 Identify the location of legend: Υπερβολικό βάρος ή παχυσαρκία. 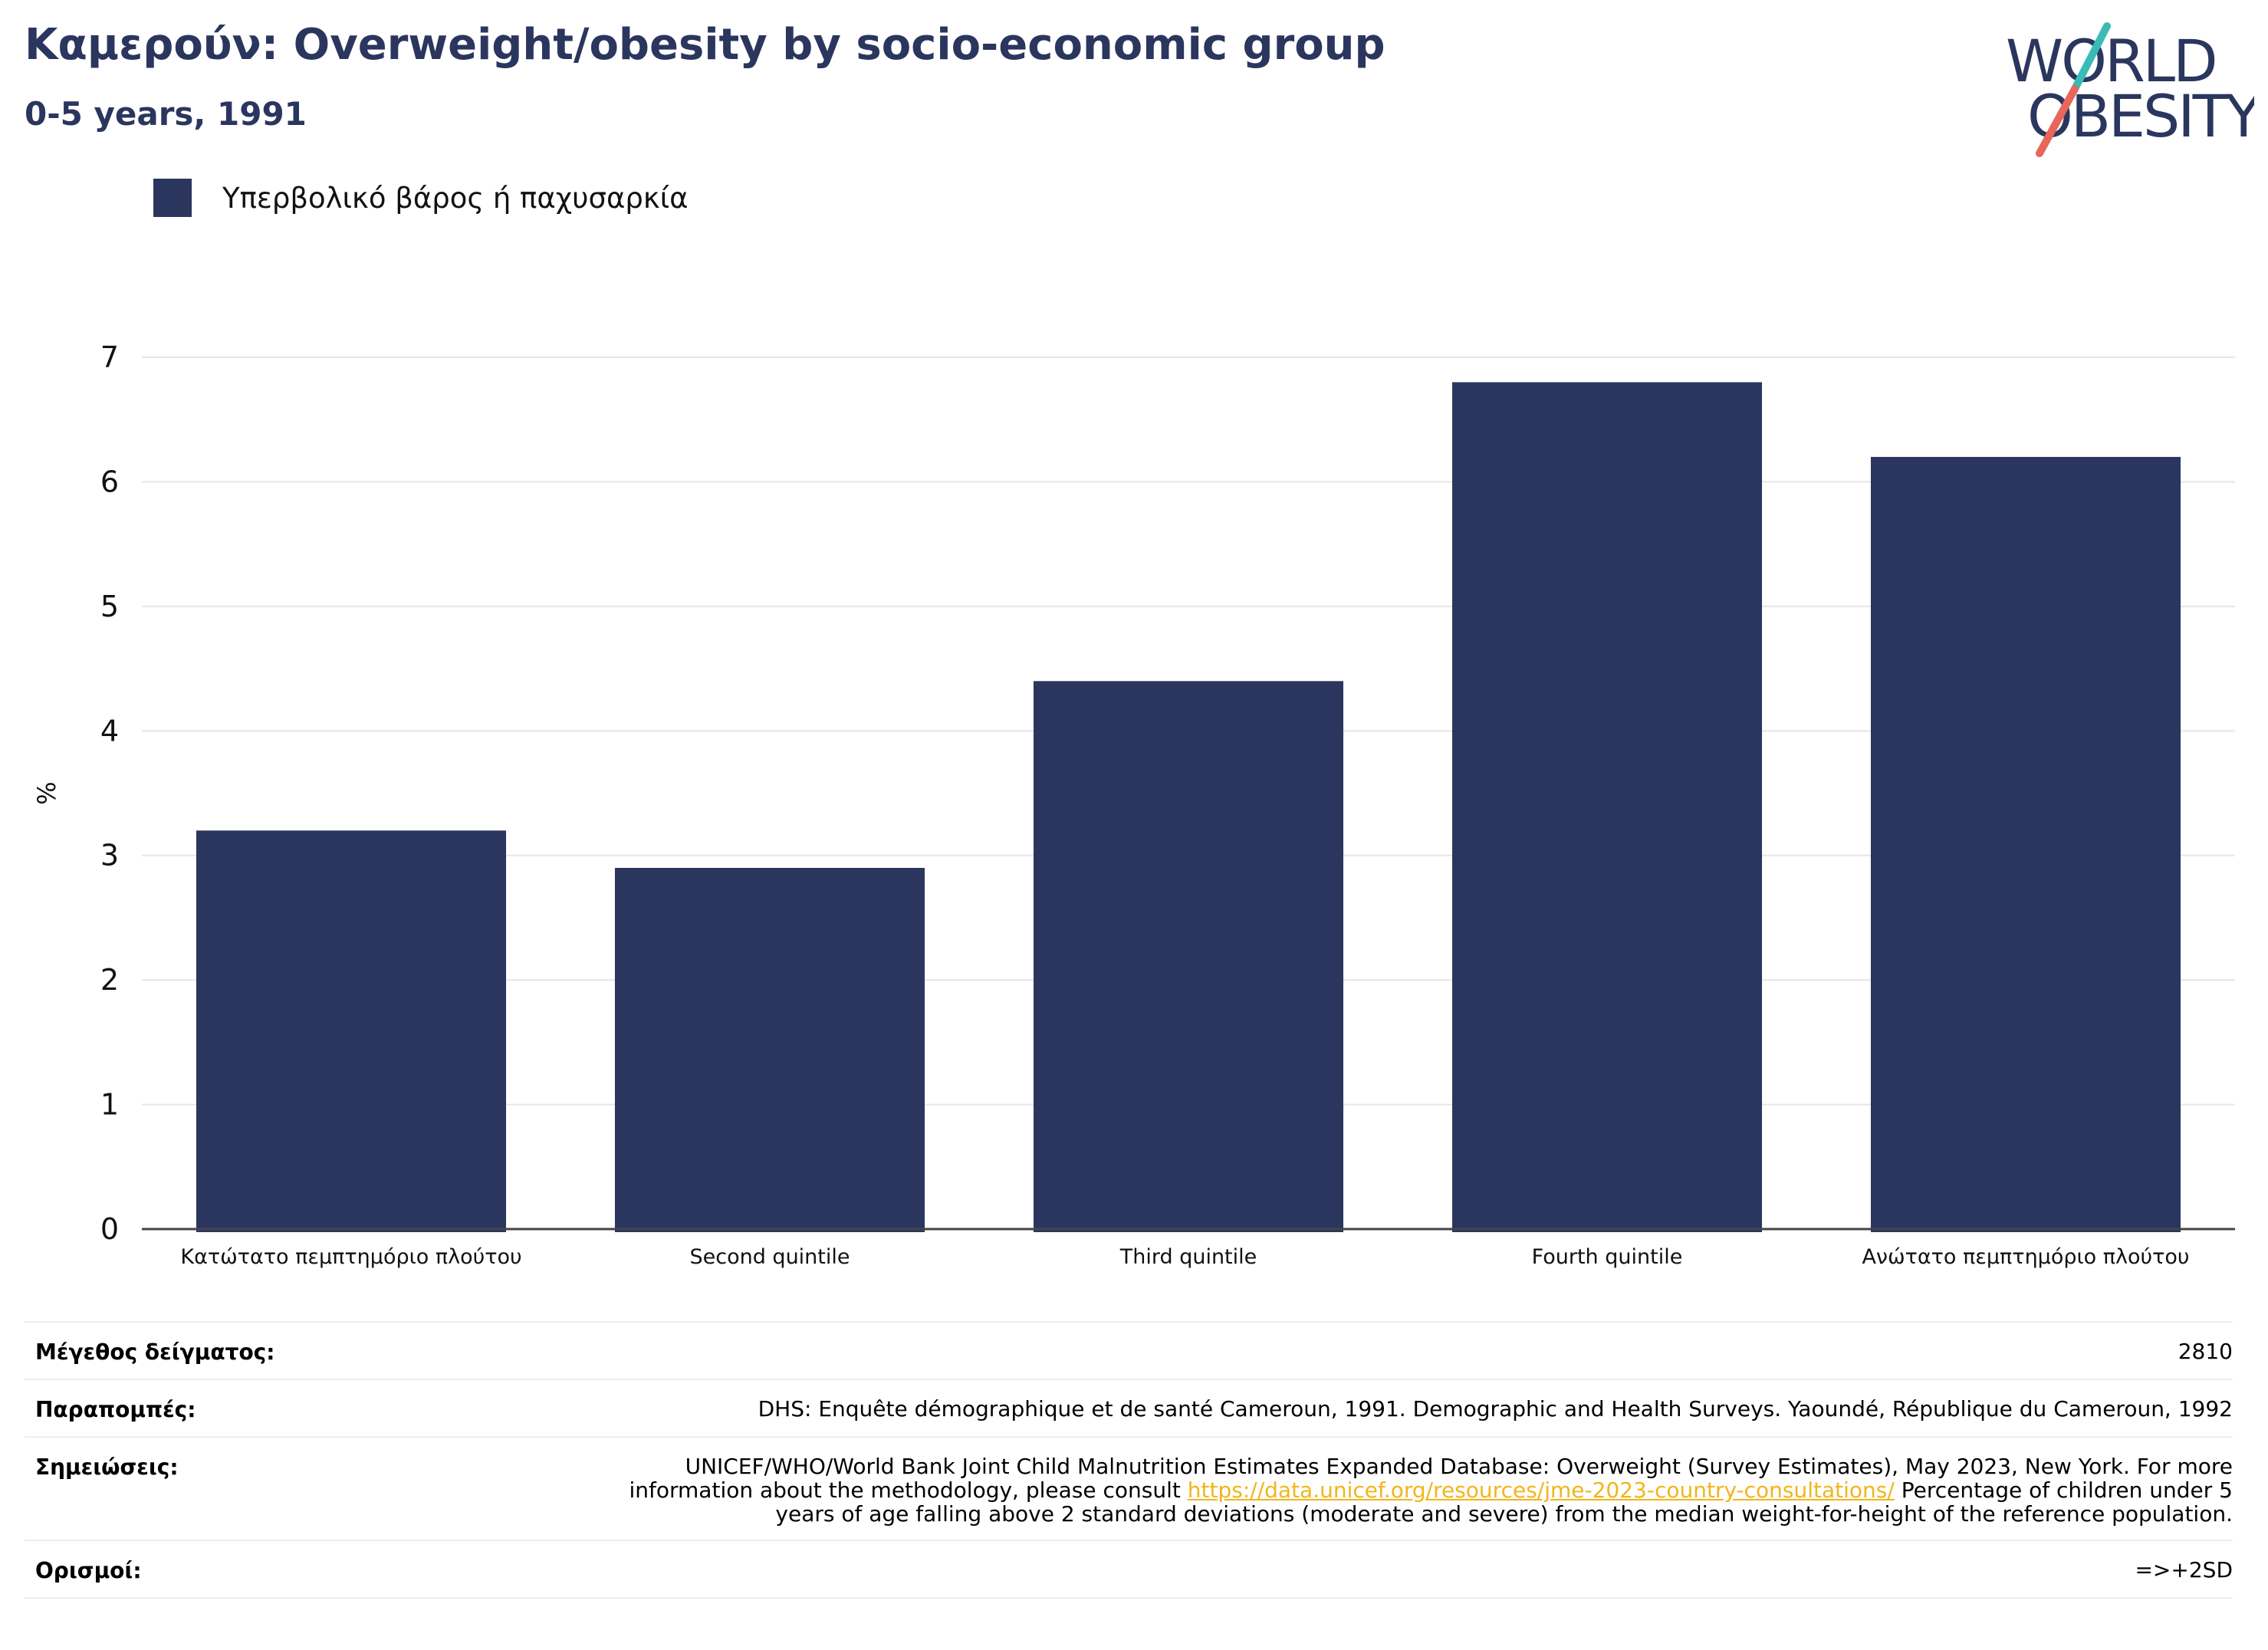
(421, 198).